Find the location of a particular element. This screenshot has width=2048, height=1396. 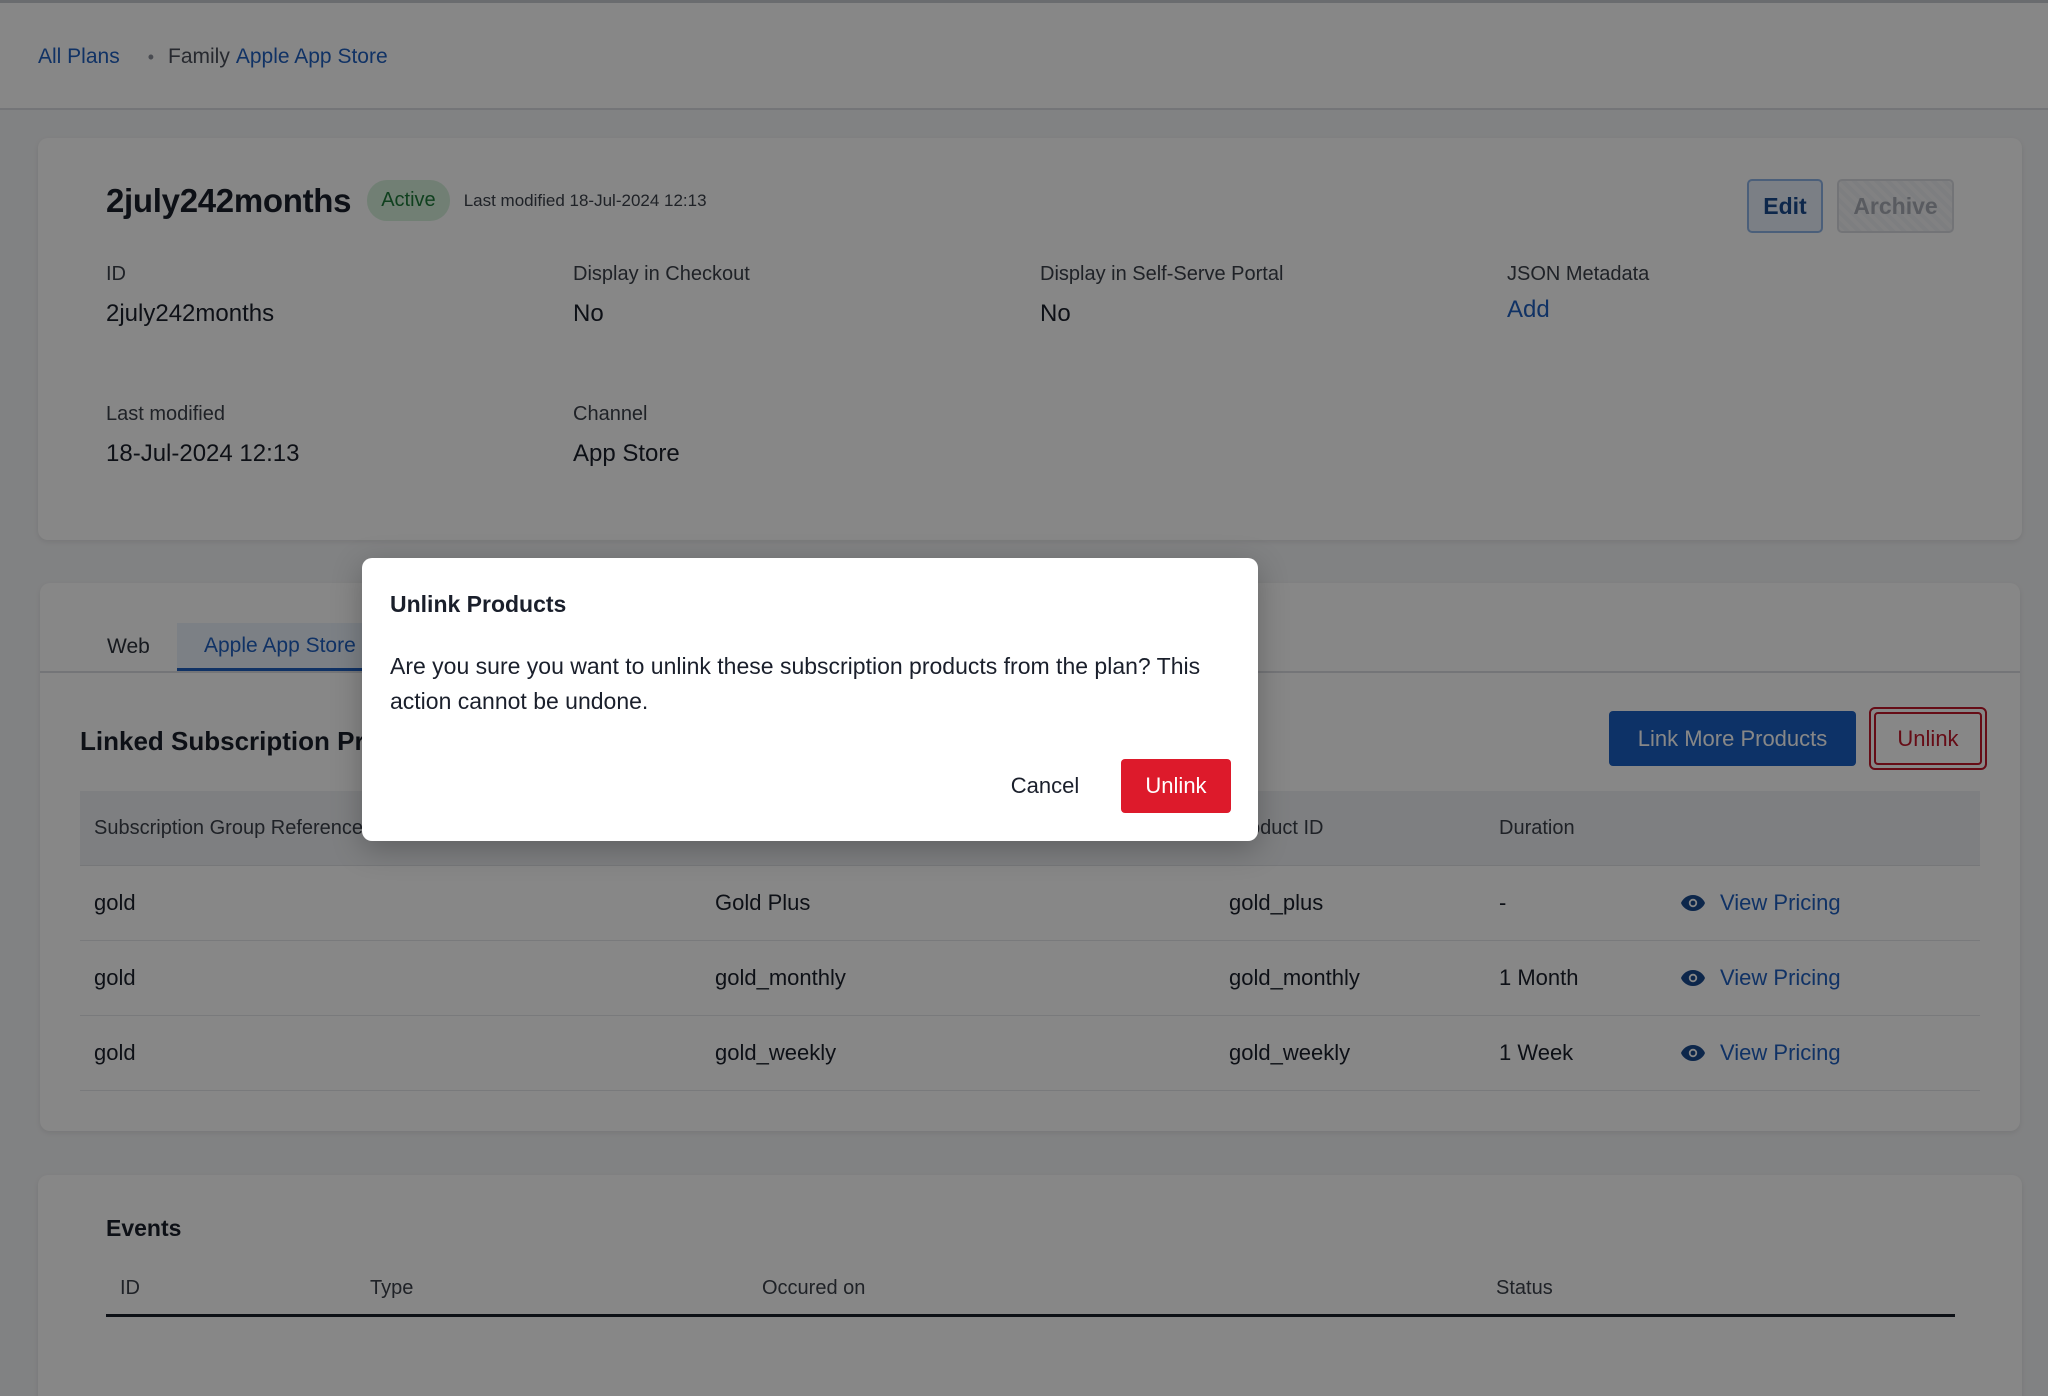

link-more-products-button: Link More Products is located at coordinates (1732, 738).